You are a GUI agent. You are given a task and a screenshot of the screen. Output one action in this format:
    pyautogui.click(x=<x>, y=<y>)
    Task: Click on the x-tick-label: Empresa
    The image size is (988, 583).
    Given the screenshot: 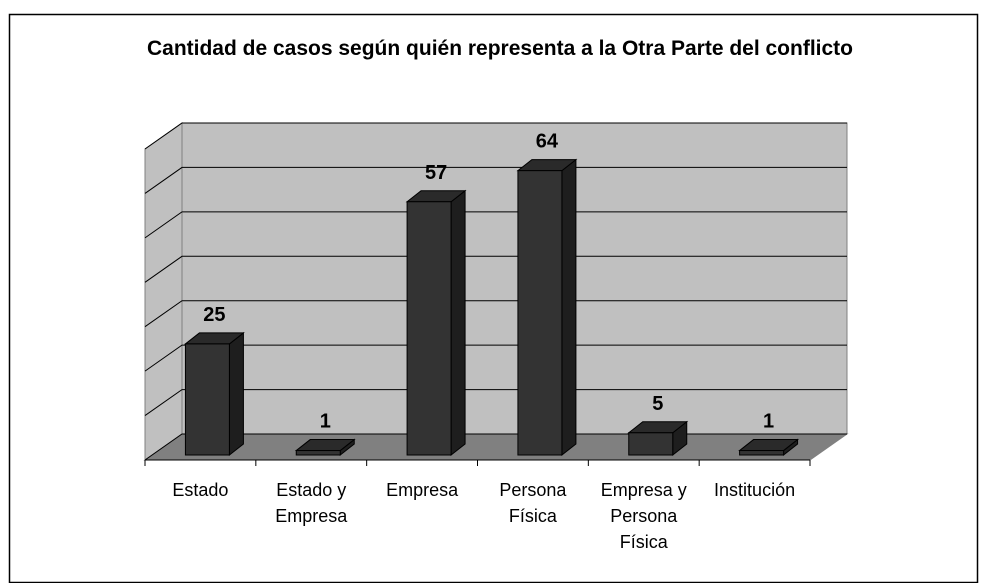 What is the action you would take?
    pyautogui.click(x=422, y=490)
    